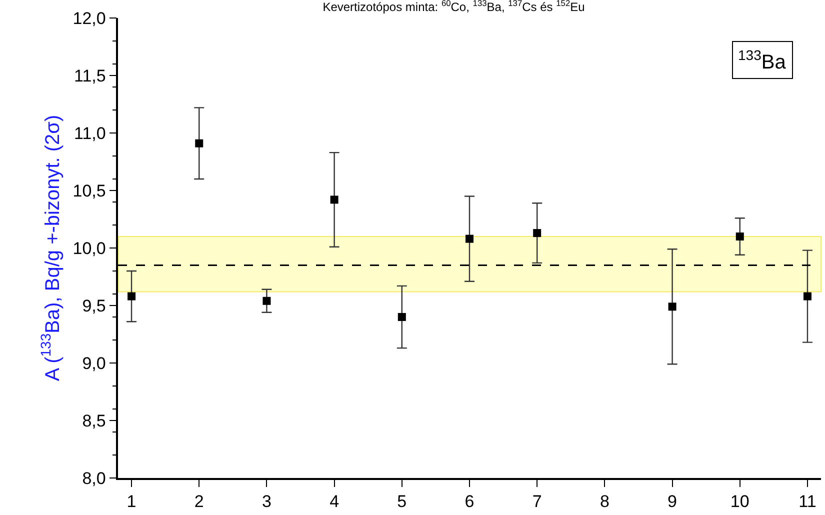 The image size is (825, 515). I want to click on y-tick-label: 8,5, so click(94, 420).